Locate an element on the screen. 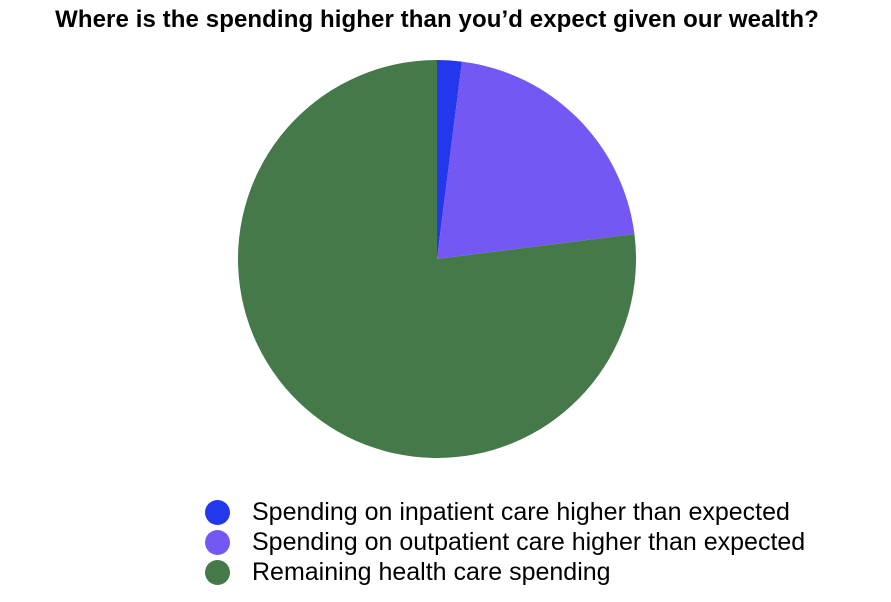 This screenshot has width=891, height=602. legend-item-remaining: Remaining health care spending is located at coordinates (505, 572).